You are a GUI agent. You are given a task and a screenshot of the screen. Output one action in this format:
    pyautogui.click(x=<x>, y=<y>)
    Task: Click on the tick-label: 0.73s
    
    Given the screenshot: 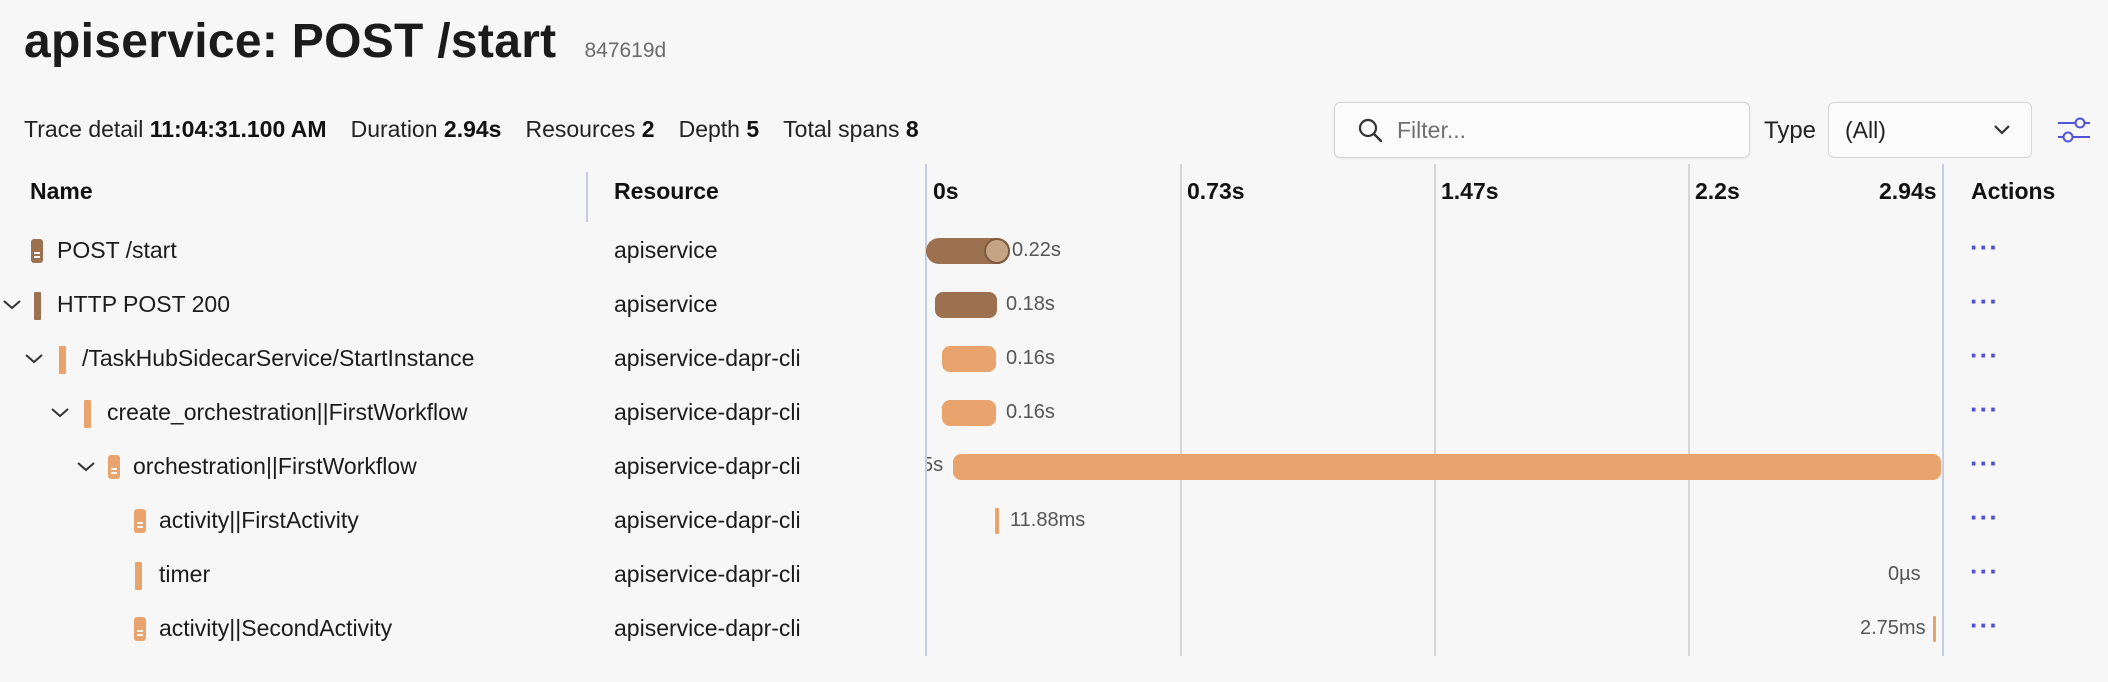 What is the action you would take?
    pyautogui.click(x=1216, y=191)
    